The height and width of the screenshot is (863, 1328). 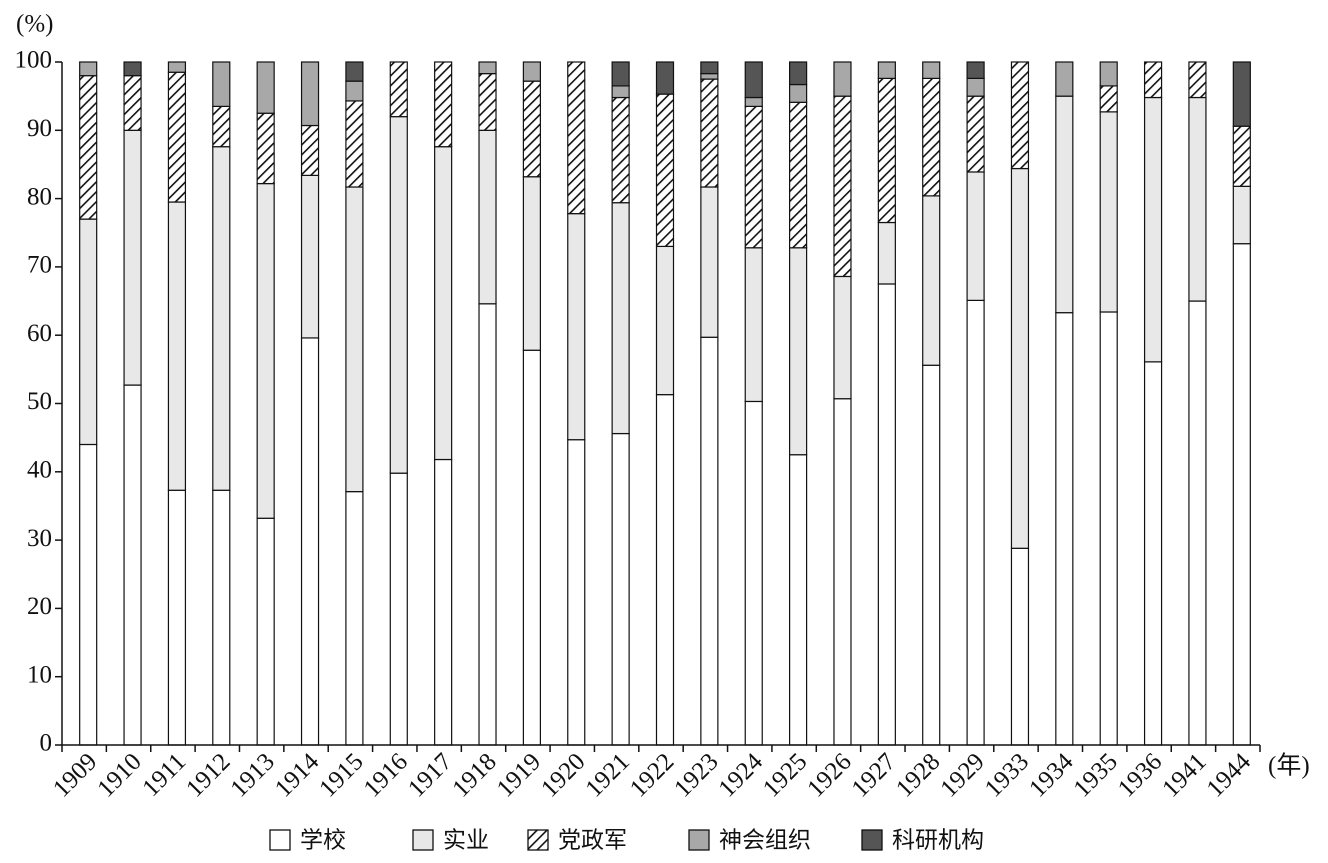 I want to click on x-tick-label: 1921, so click(x=607, y=775).